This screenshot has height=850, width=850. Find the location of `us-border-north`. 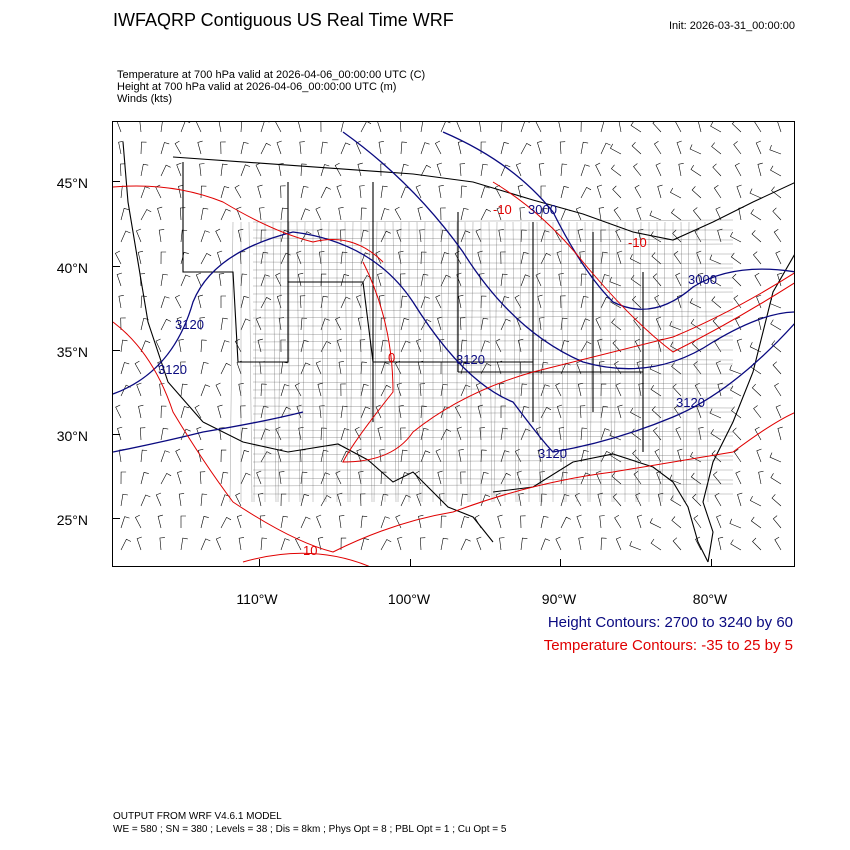

us-border-north is located at coordinates (483, 198).